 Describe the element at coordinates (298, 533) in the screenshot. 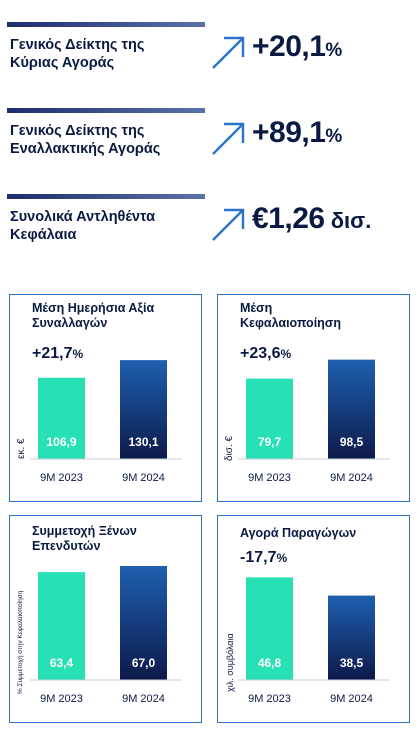

I see `chart-title: Αγορά Παραγώγων` at that location.